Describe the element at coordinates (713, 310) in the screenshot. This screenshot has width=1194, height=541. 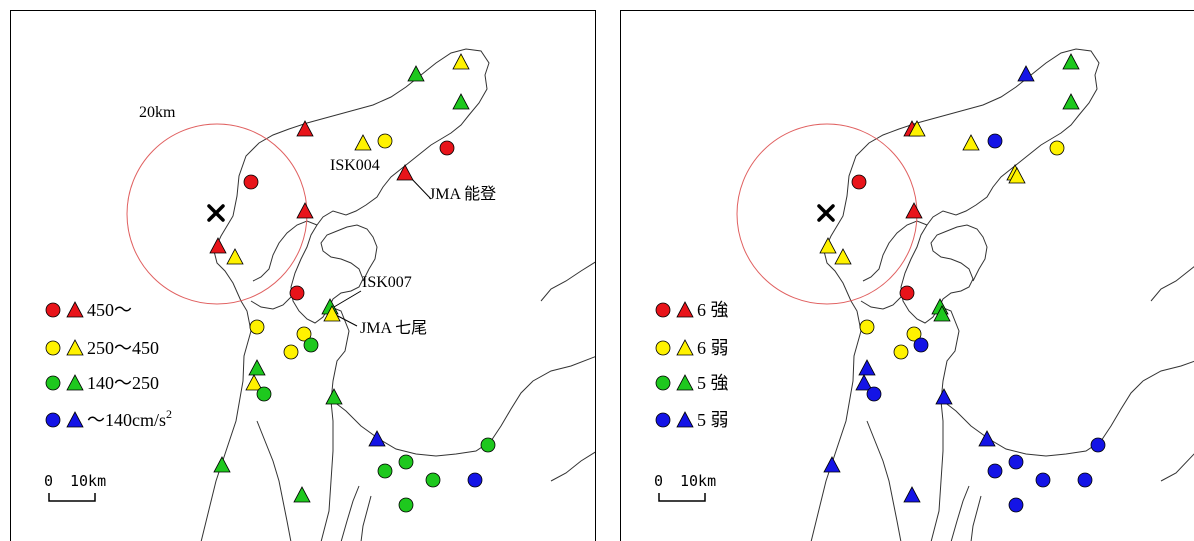
I see `legend-label-6-strong: 6 強` at that location.